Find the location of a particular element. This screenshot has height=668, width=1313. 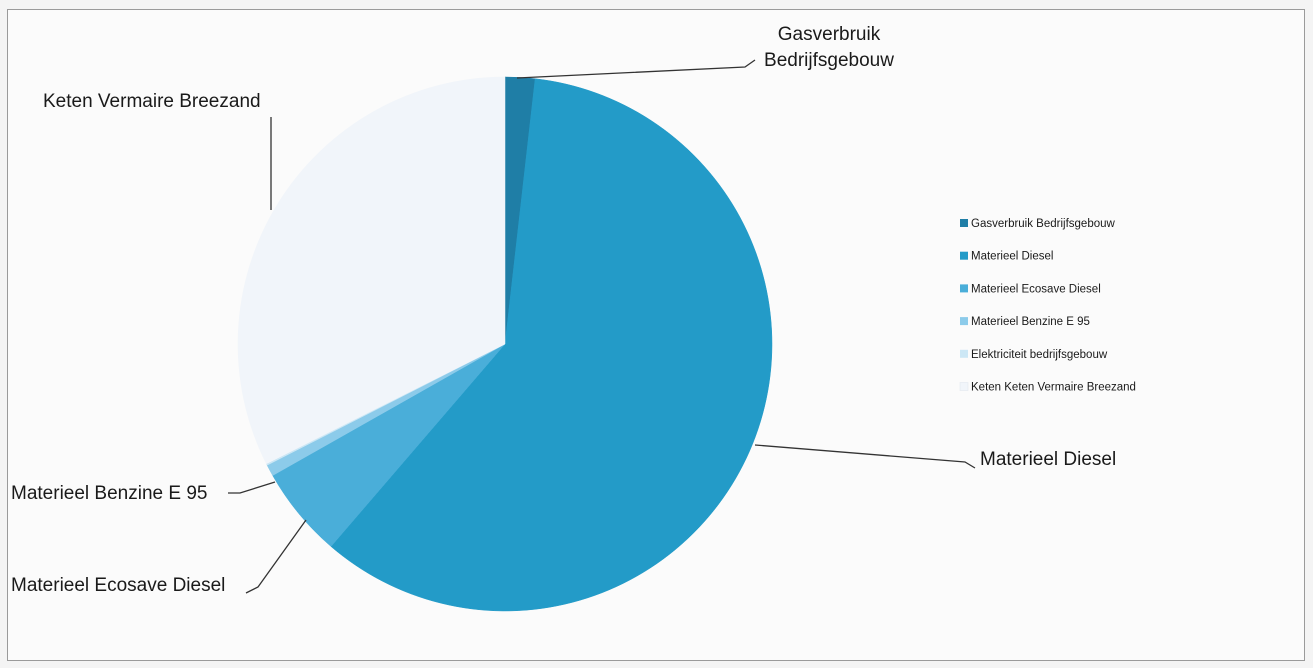

legend-item: Elektriciteit bedrijfsgebouw is located at coordinates (1034, 355).